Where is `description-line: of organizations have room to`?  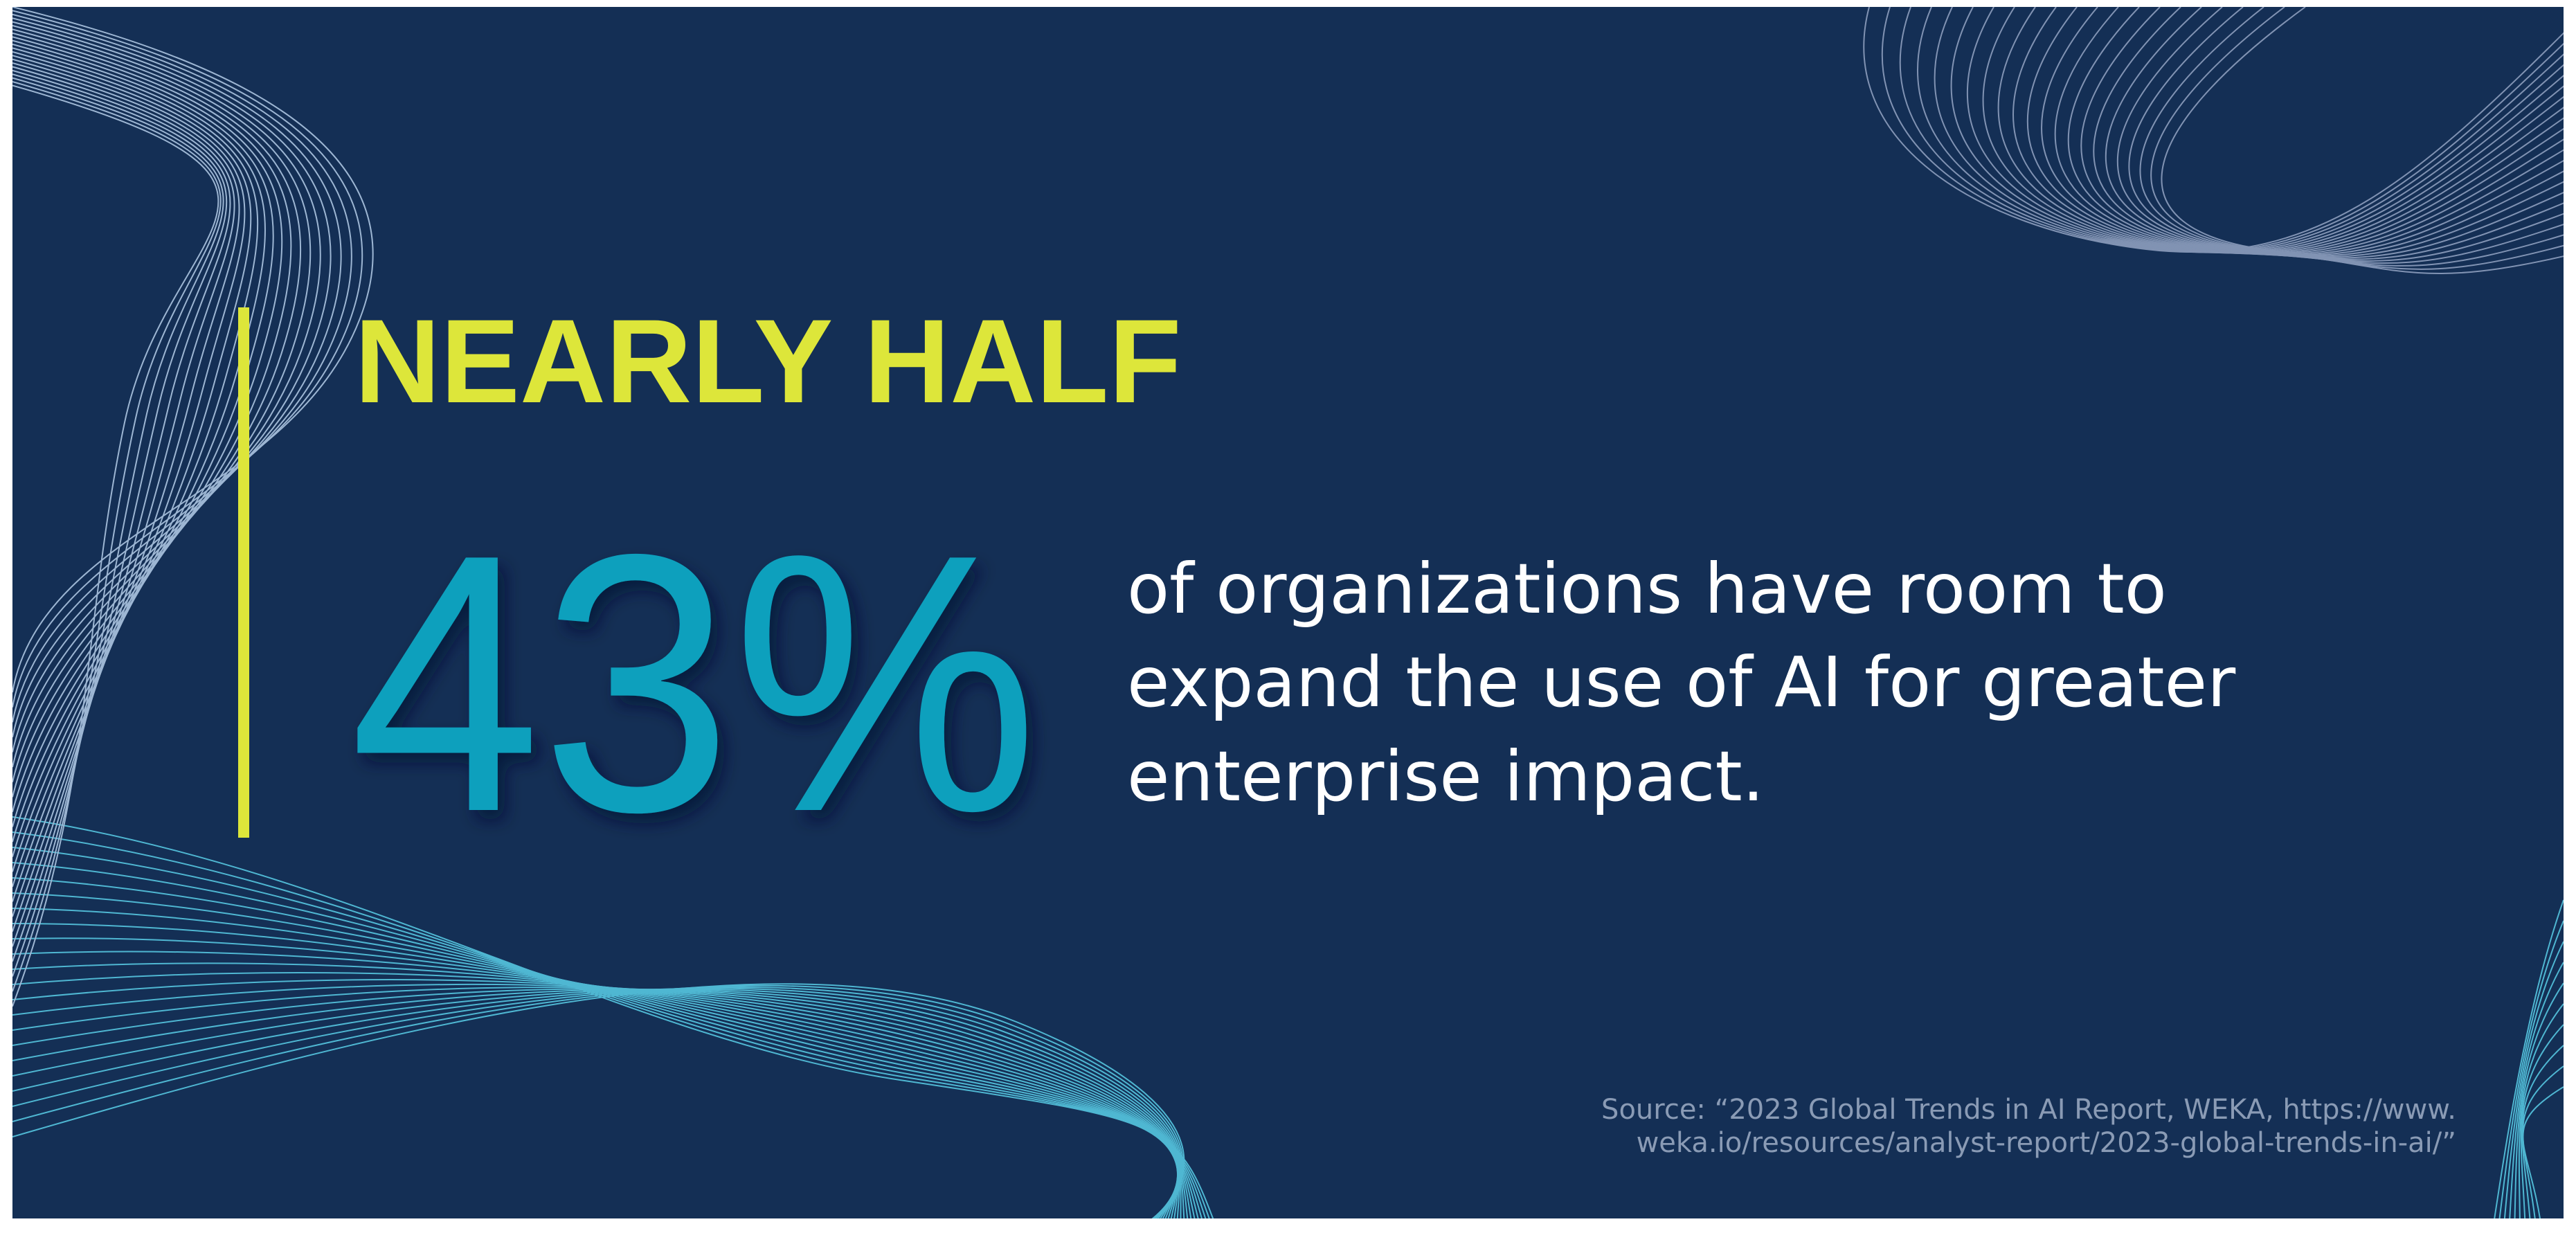 description-line: of organizations have room to is located at coordinates (1647, 588).